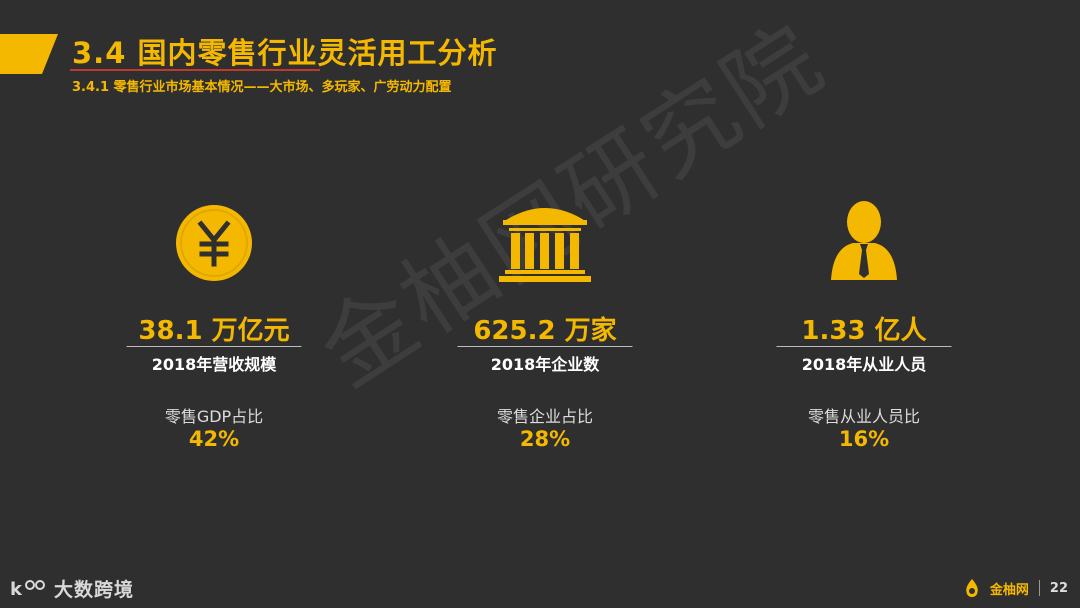 The width and height of the screenshot is (1080, 608). Describe the element at coordinates (863, 416) in the screenshot. I see `stat-ratio-label: 零售从业人员比` at that location.